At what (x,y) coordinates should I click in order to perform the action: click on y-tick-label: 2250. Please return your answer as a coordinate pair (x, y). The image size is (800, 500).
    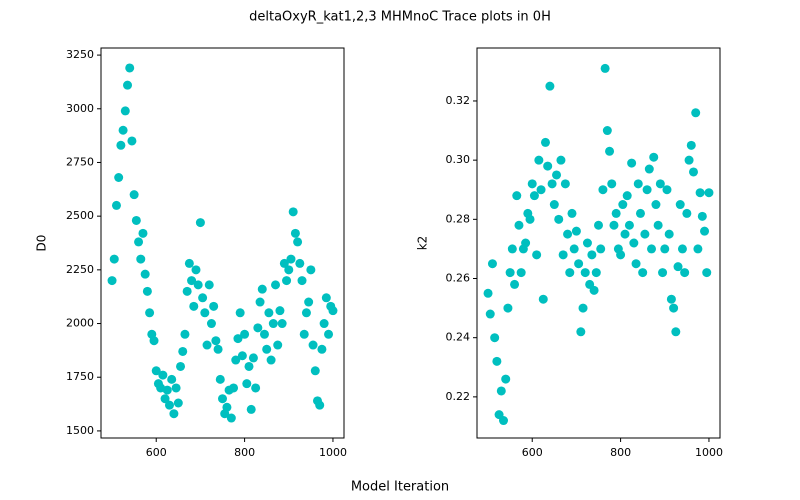
    Looking at the image, I should click on (80, 269).